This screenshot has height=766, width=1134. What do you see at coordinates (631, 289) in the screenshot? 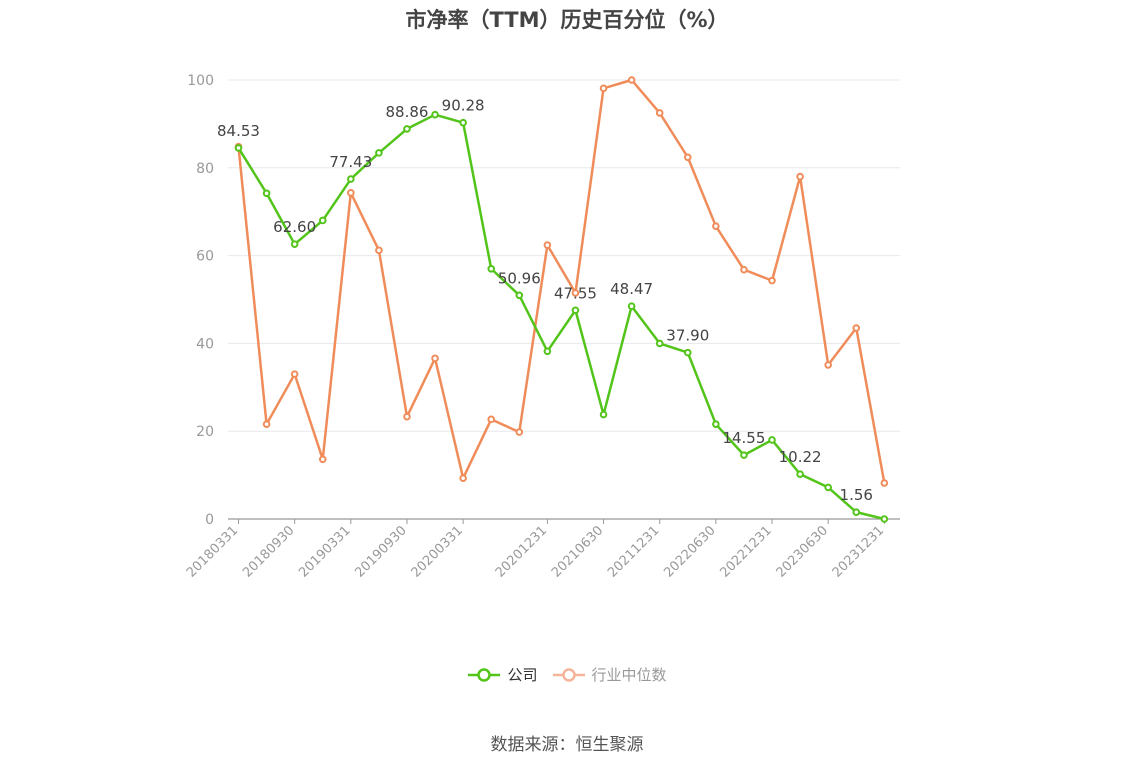
I see `data-label: 48.47` at bounding box center [631, 289].